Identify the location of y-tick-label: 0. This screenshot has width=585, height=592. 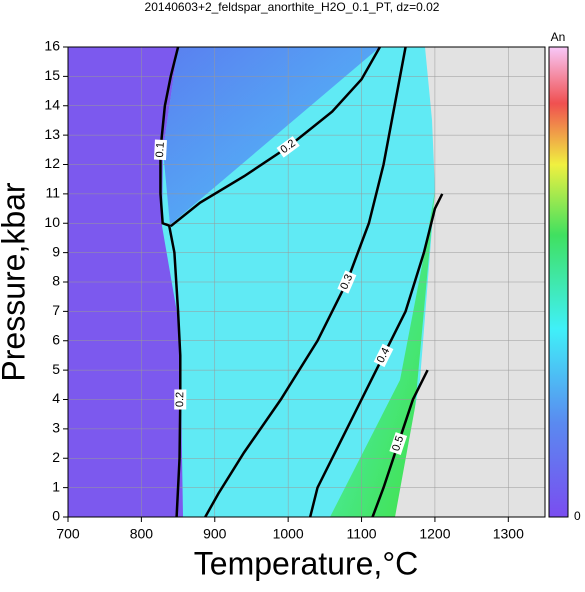
(56, 516).